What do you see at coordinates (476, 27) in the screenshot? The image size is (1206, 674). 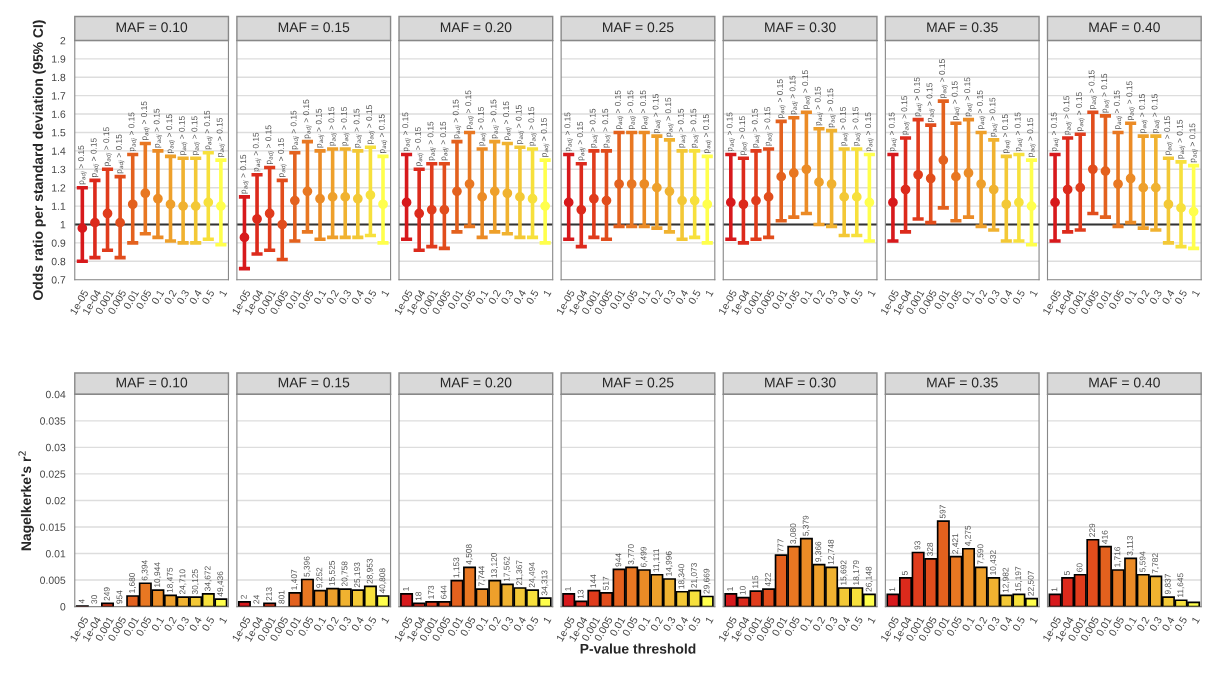 I see `chart-title: MAF = 0.20` at bounding box center [476, 27].